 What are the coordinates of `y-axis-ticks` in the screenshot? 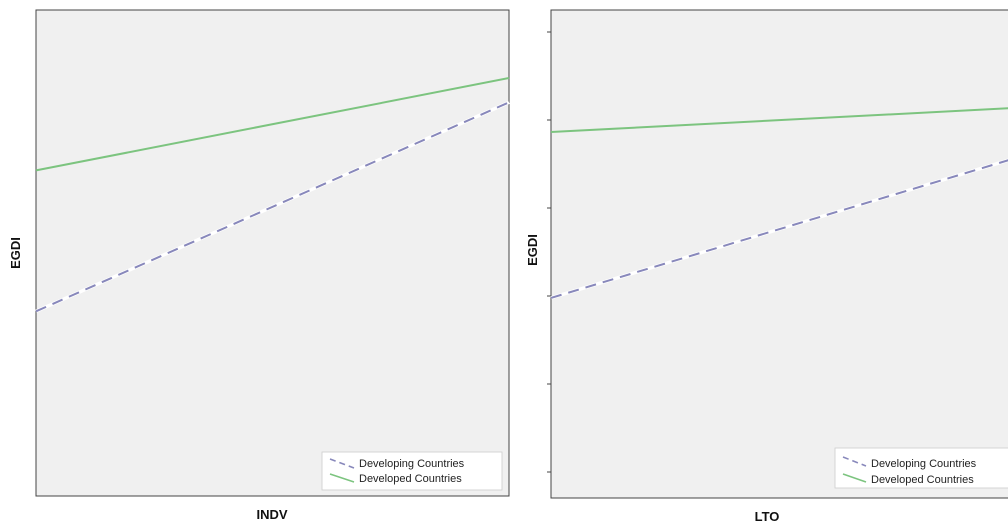 It's located at (549, 252).